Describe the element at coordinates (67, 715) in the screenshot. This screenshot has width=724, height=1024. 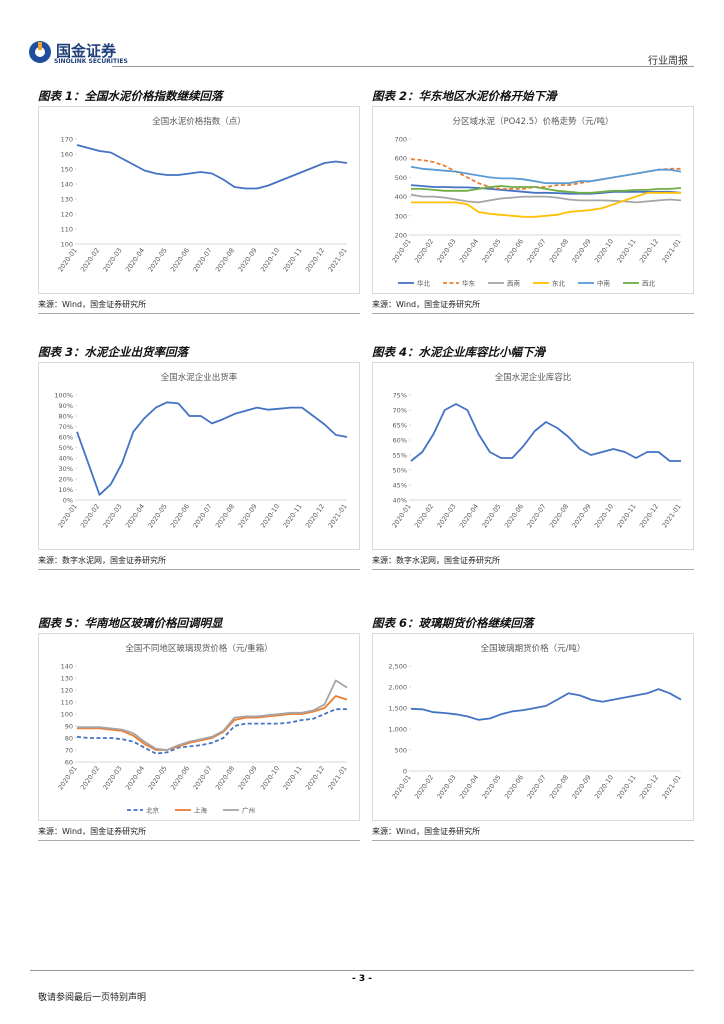
I see `y-tick-label: 100` at that location.